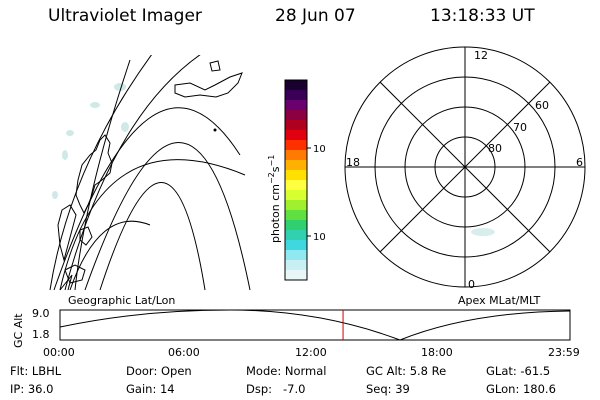 Image resolution: width=600 pixels, height=400 pixels. Describe the element at coordinates (437, 352) in the screenshot. I see `timeline-xtick-1800: 18:00` at that location.